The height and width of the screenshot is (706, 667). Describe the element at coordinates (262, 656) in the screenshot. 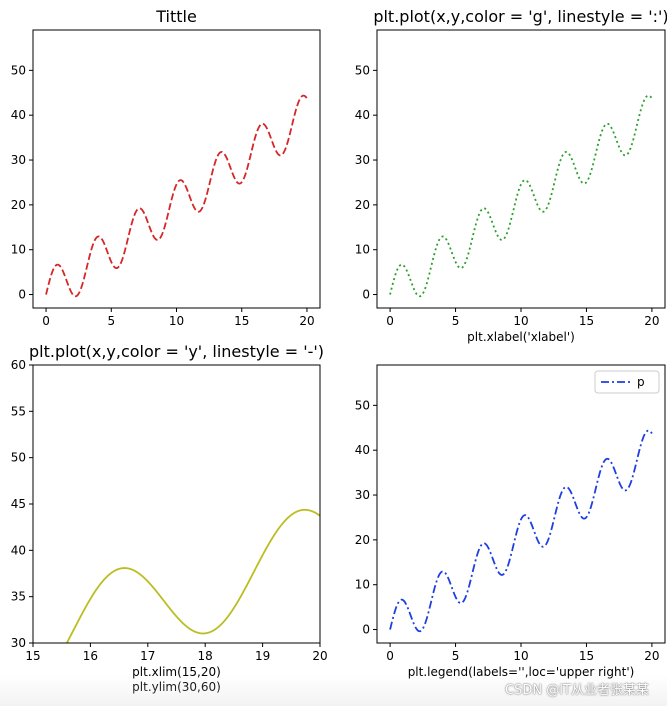

I see `x-tick-label: 19` at that location.